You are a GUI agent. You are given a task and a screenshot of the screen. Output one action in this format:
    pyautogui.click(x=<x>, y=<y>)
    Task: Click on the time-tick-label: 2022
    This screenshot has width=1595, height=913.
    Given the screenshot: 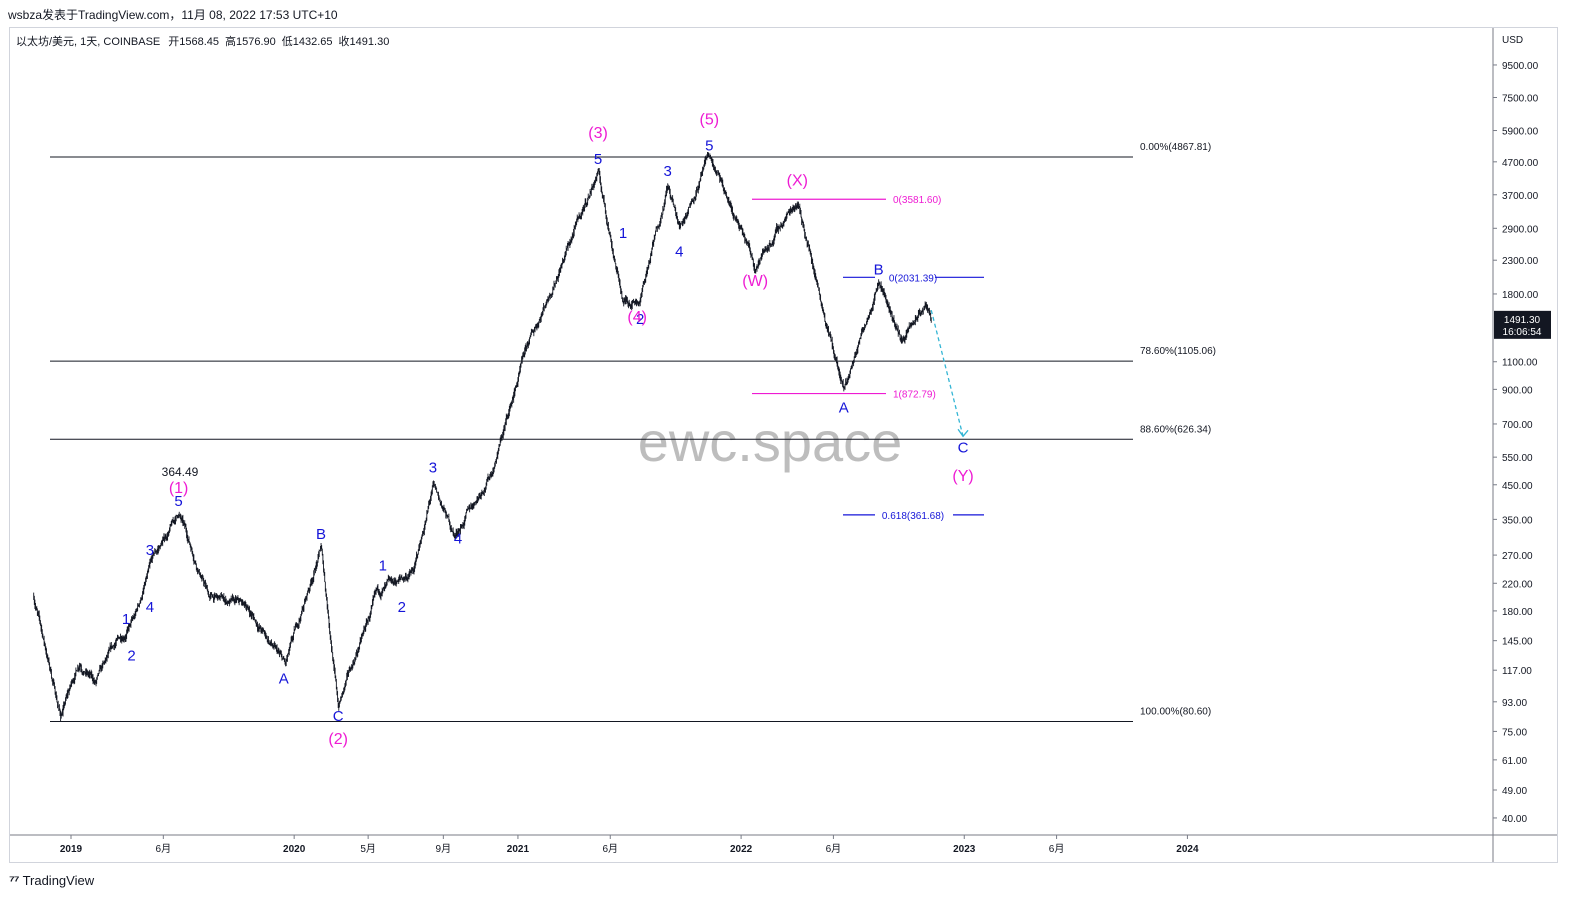 What is the action you would take?
    pyautogui.click(x=741, y=849)
    